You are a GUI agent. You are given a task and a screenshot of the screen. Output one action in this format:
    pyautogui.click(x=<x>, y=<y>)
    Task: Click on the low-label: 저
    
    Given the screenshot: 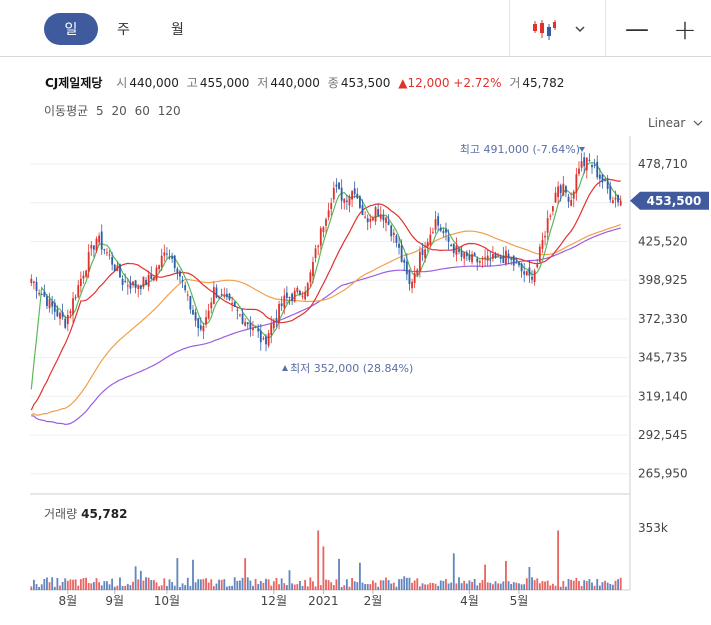 What is the action you would take?
    pyautogui.click(x=263, y=83)
    